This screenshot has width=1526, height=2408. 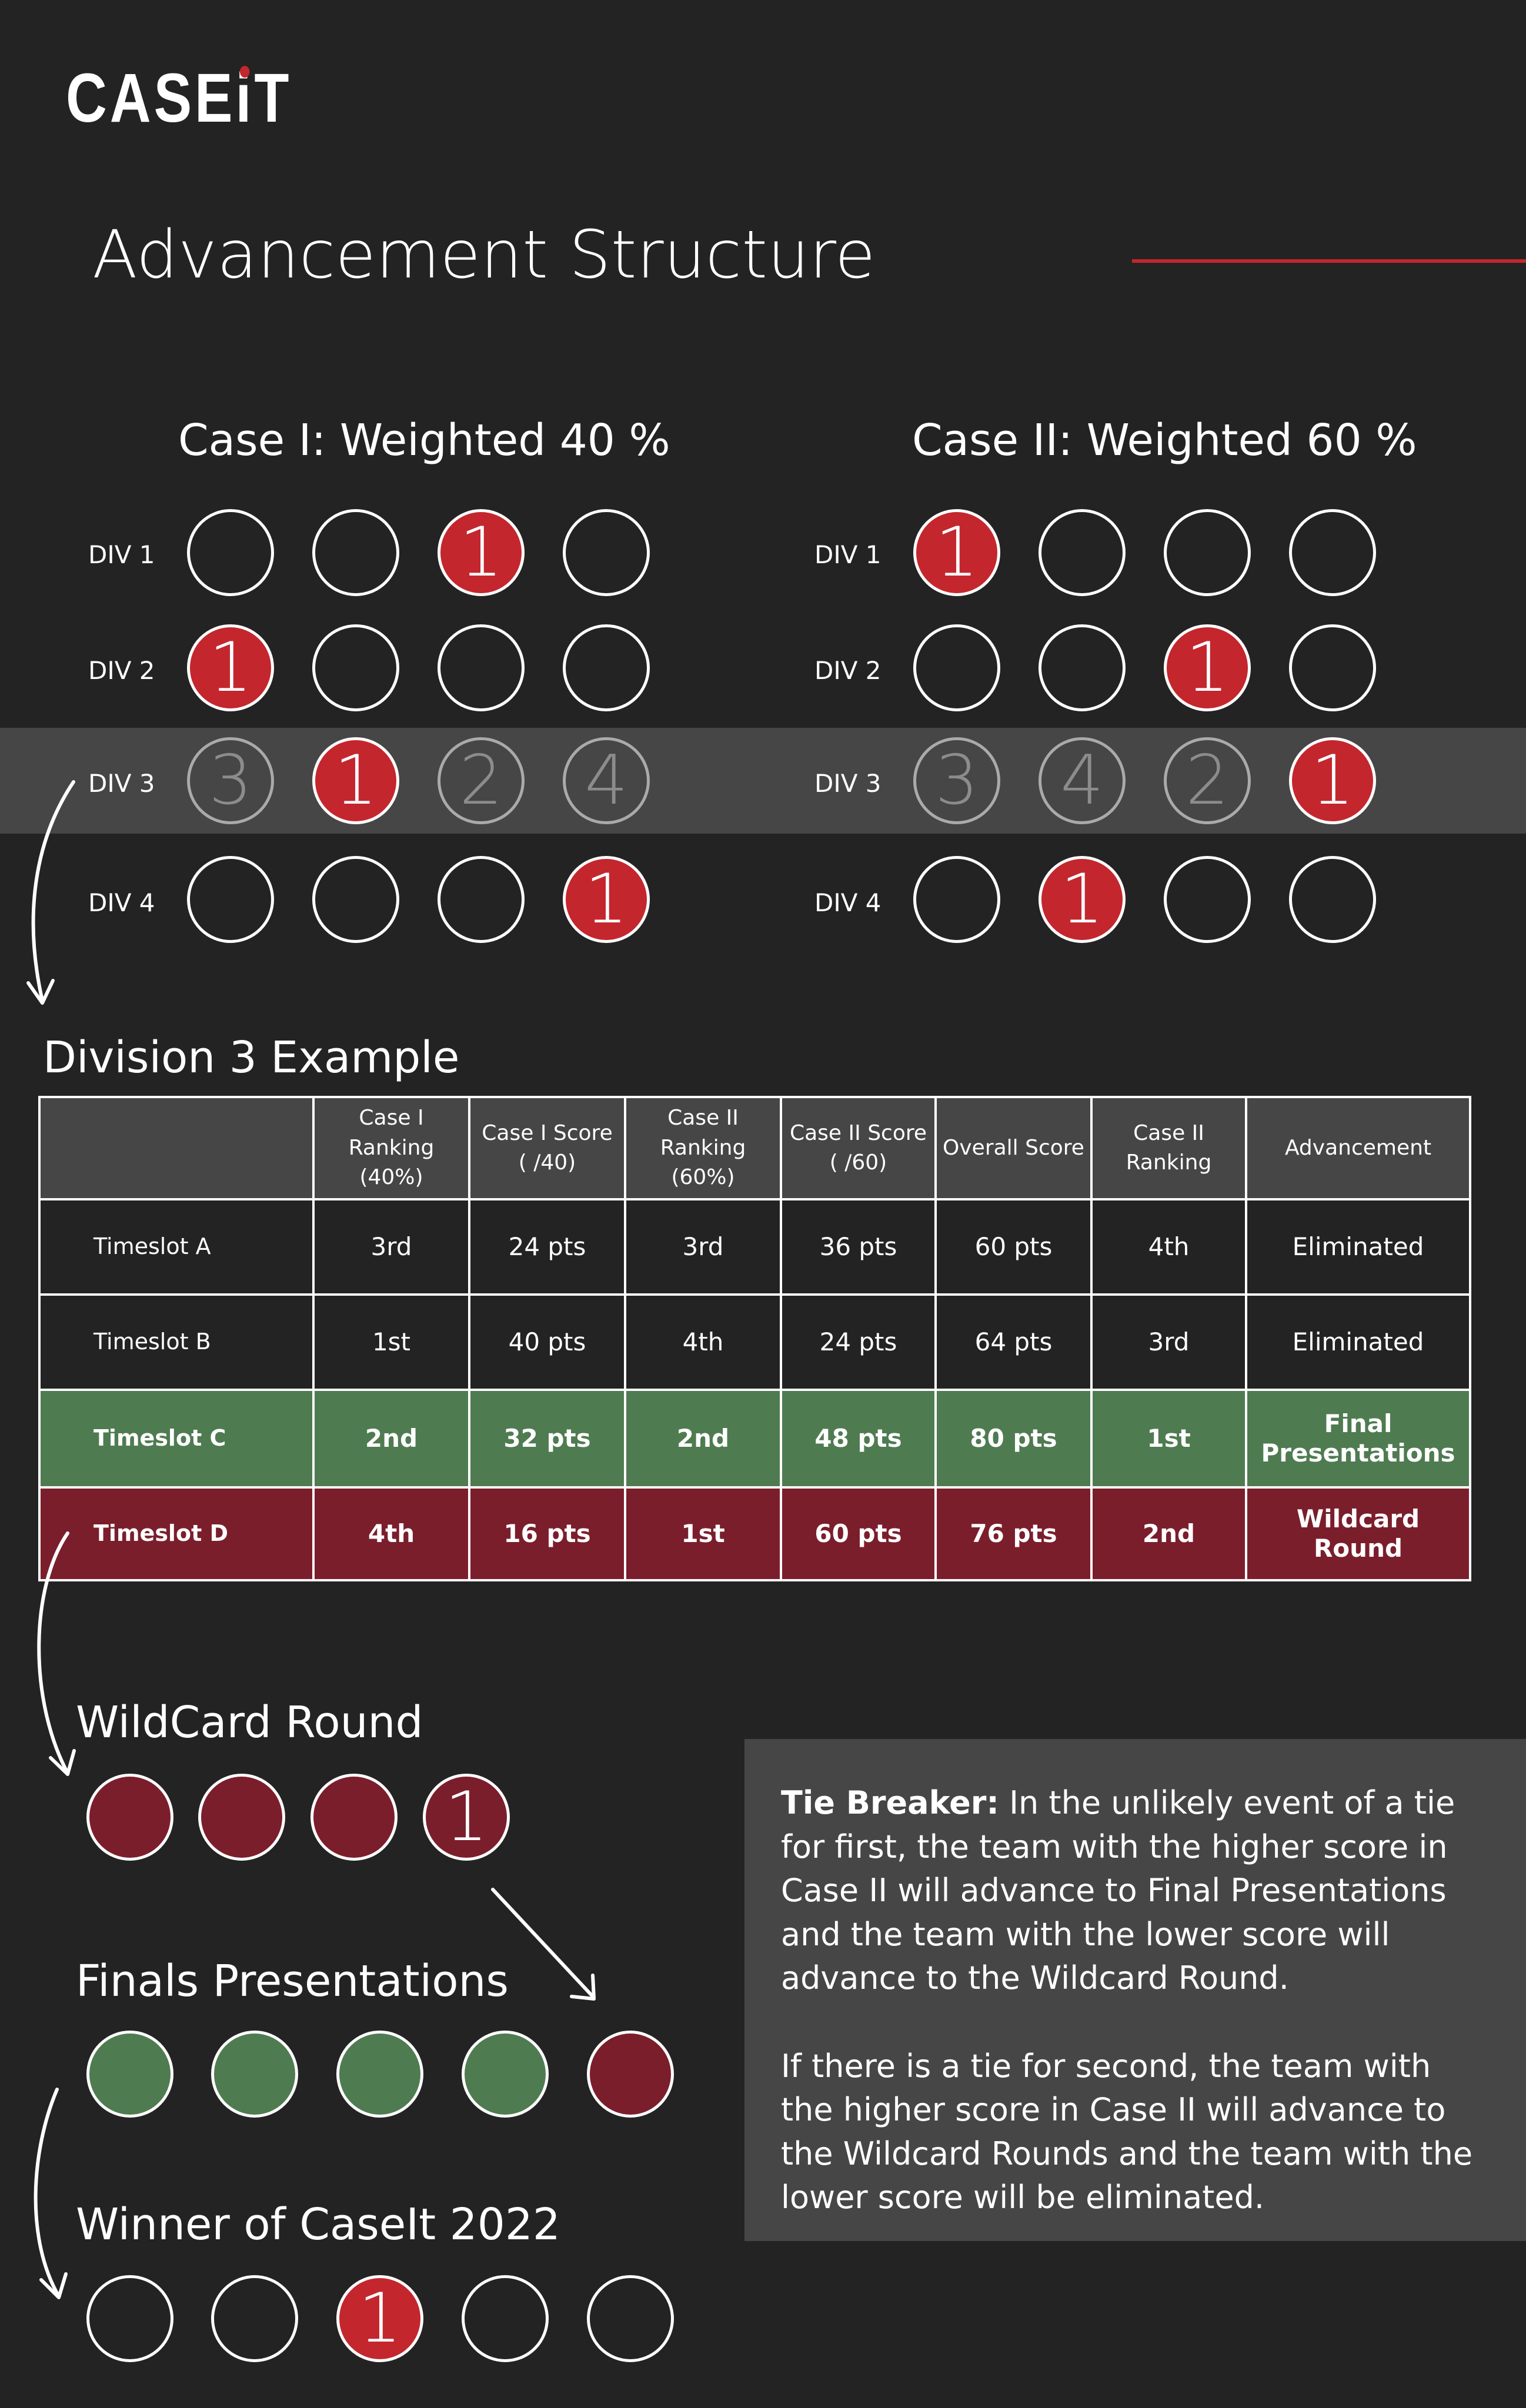 What do you see at coordinates (48, 2193) in the screenshot?
I see `arrow-finals-to-winner-icon` at bounding box center [48, 2193].